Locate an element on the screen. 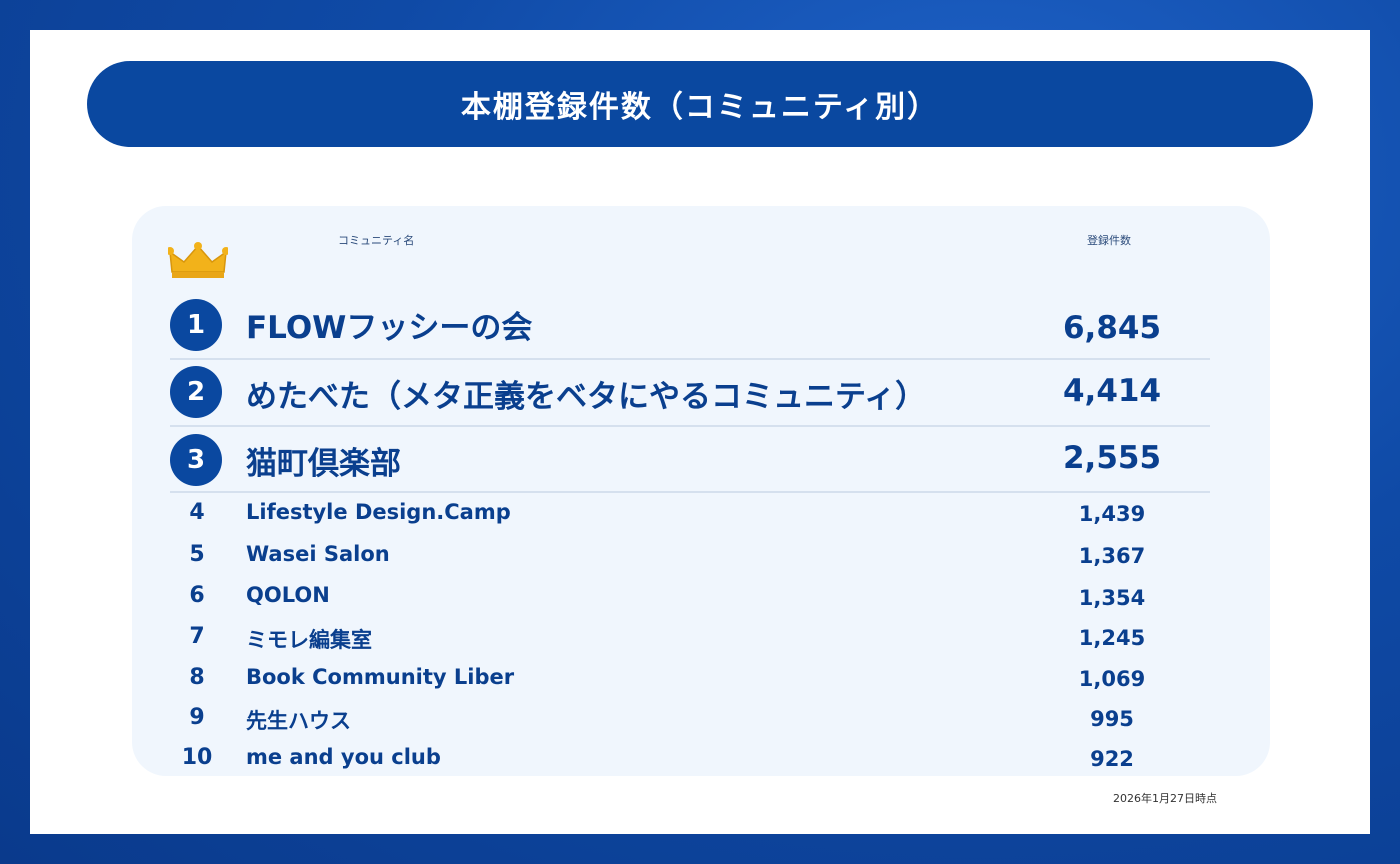 The image size is (1400, 864). registration-count: 1,367 is located at coordinates (1112, 556).